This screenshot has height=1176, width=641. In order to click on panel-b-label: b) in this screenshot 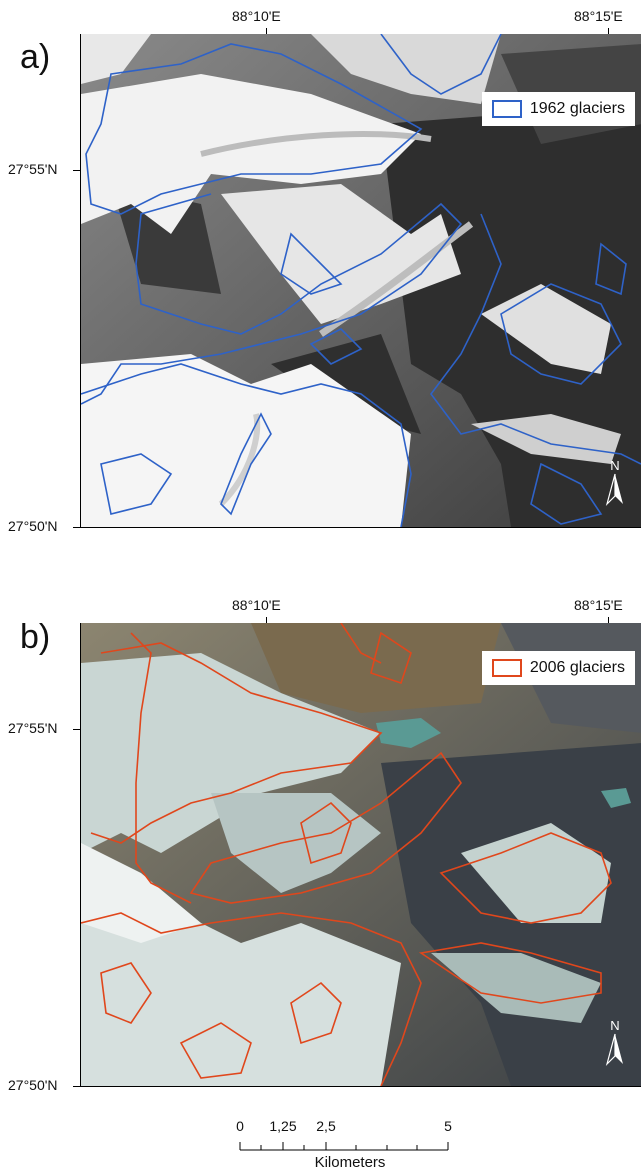, I will do `click(35, 637)`.